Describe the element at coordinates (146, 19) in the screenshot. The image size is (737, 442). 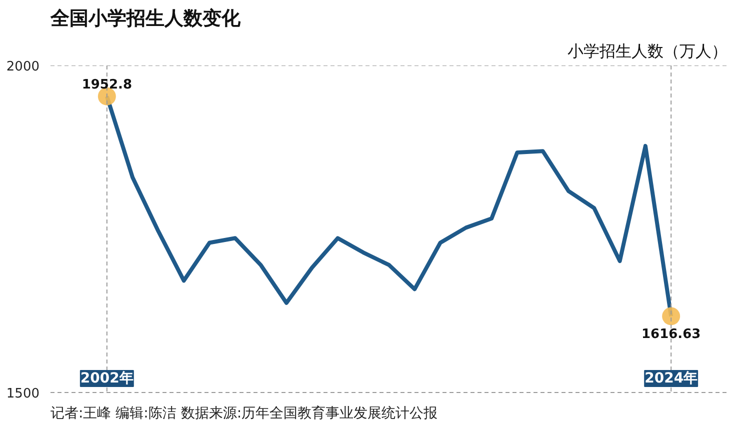
I see `chart-title: 全国小学招生人数变化` at that location.